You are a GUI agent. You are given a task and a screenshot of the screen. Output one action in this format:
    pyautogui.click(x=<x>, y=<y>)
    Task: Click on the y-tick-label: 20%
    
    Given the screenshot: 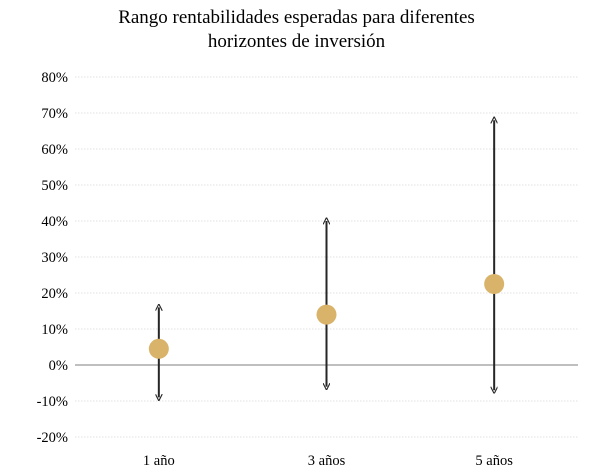 What is the action you would take?
    pyautogui.click(x=54, y=294)
    